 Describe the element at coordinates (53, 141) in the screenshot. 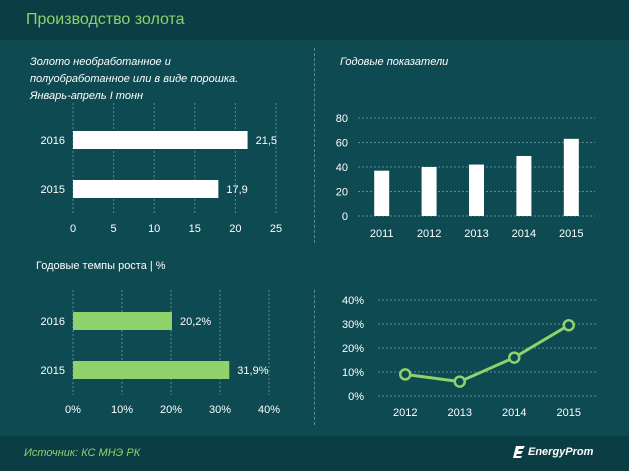

I see `chart1-category-label: 2016` at that location.